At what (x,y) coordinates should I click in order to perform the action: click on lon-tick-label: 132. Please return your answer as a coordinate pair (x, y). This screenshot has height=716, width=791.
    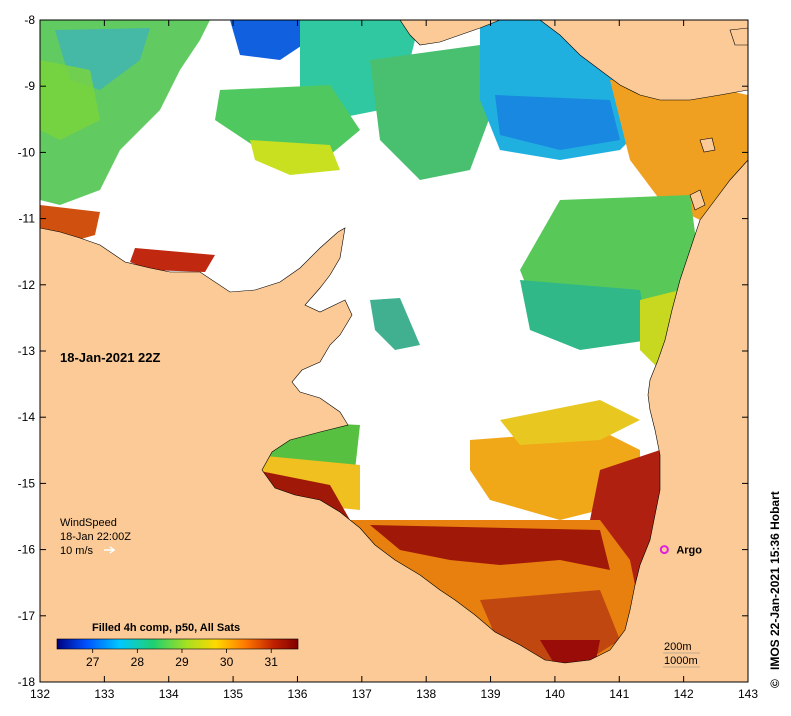
    Looking at the image, I should click on (40, 694).